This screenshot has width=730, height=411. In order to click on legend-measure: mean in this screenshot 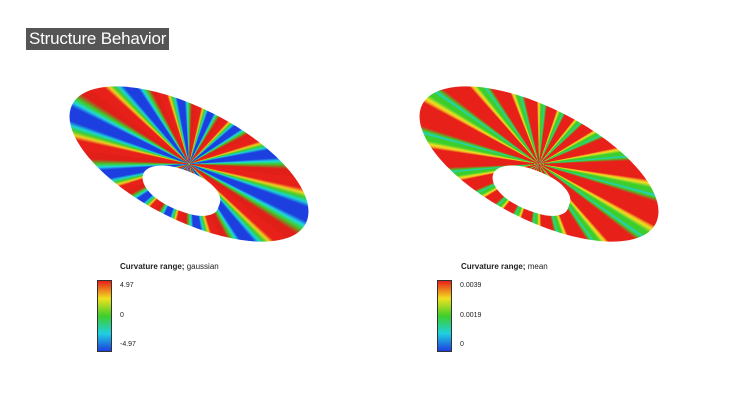, I will do `click(537, 266)`.